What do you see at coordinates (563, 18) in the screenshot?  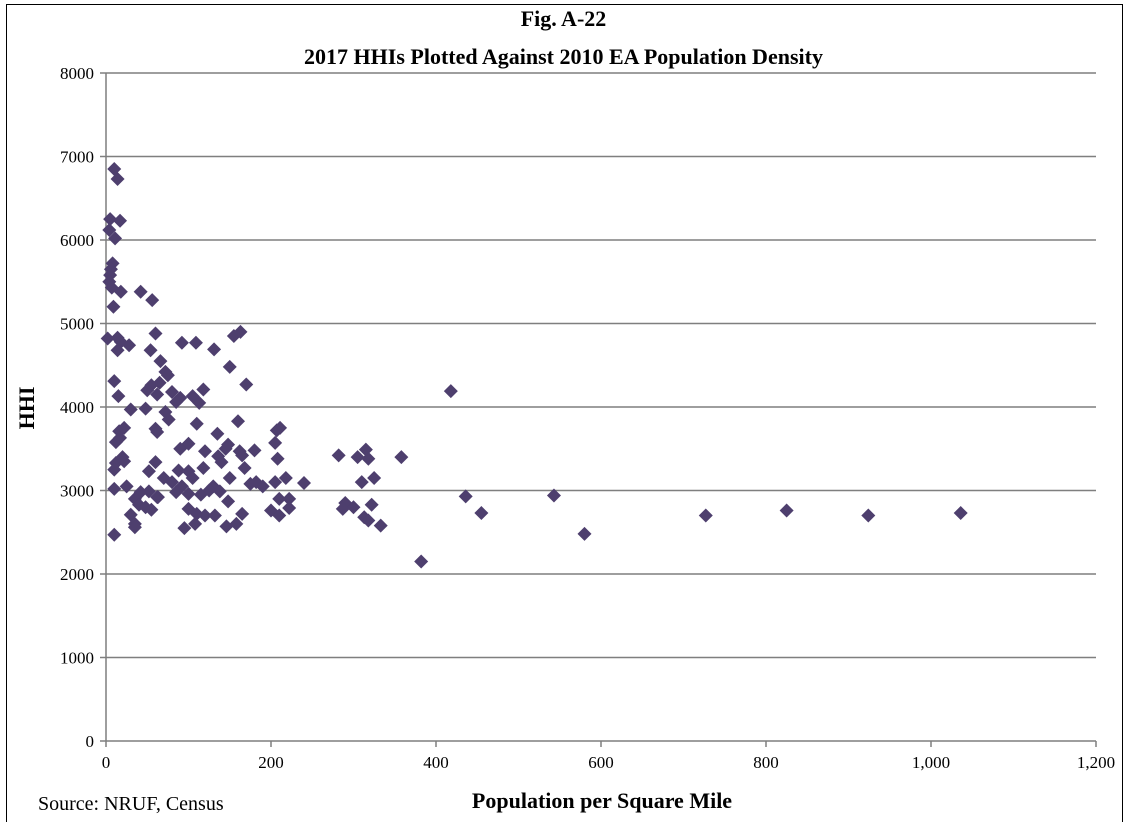 I see `chart-title: Fig. A-22` at bounding box center [563, 18].